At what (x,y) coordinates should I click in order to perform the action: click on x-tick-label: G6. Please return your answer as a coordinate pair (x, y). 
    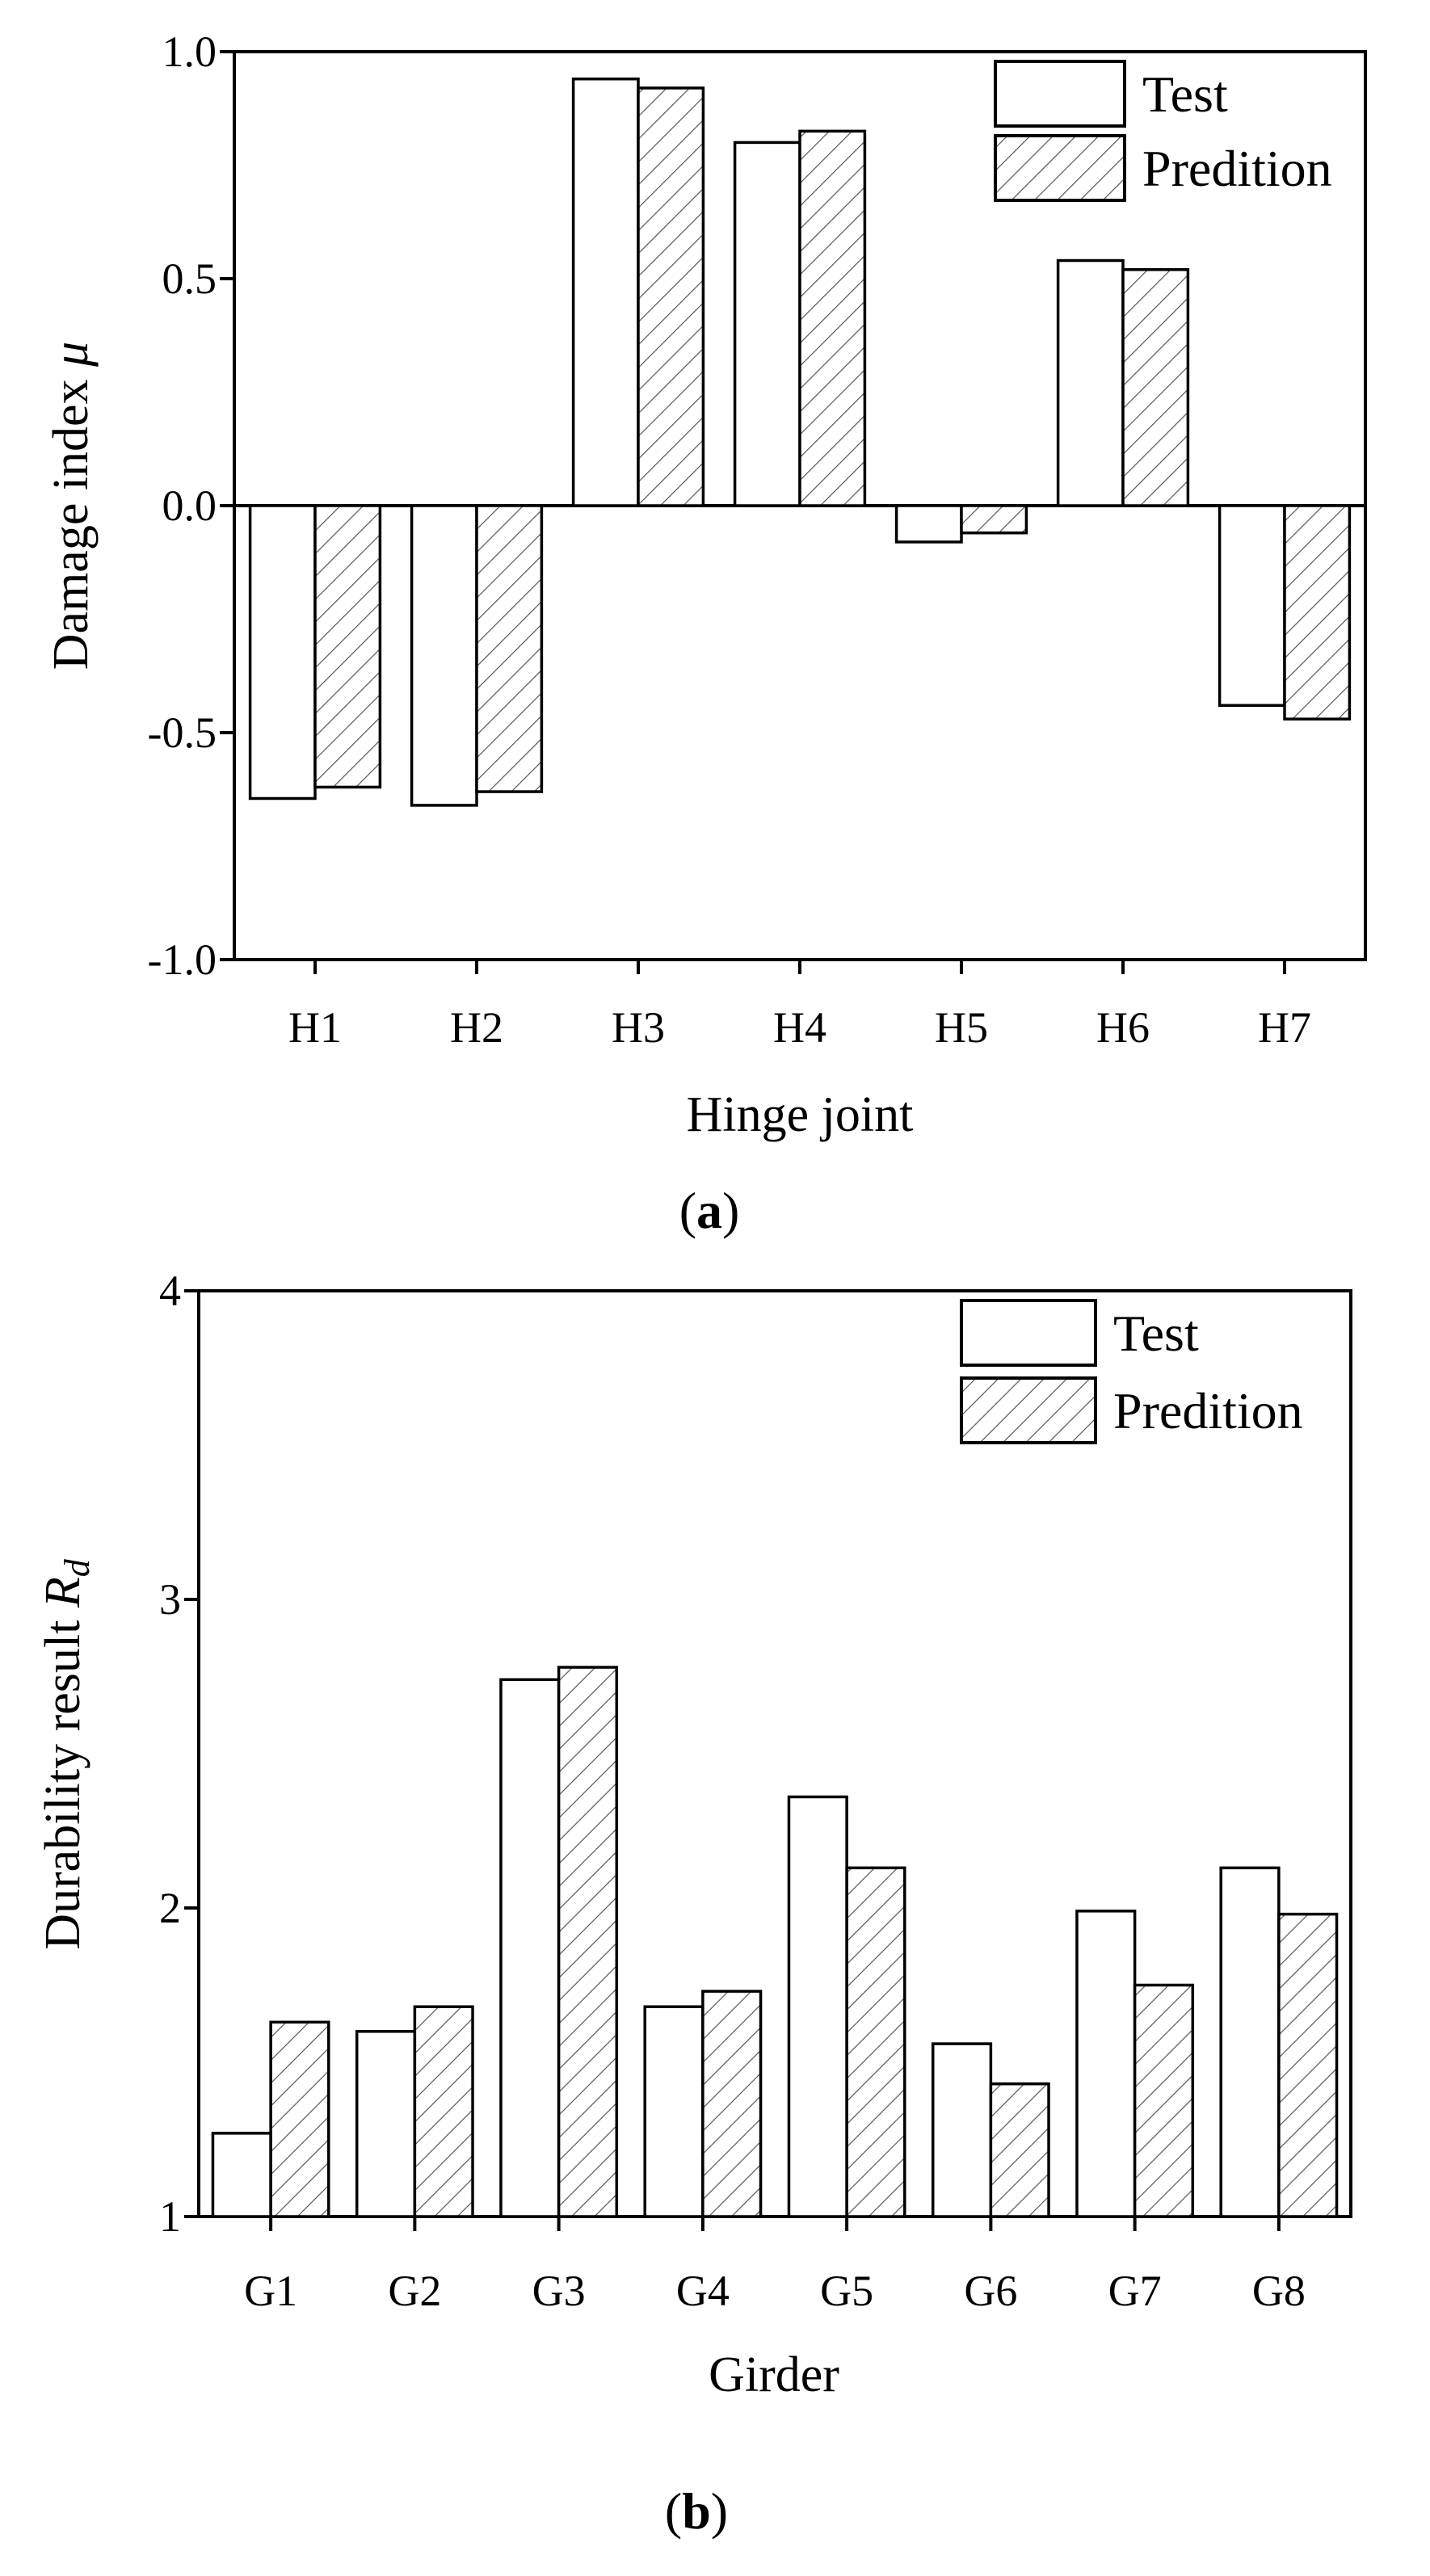
    Looking at the image, I should click on (990, 2291).